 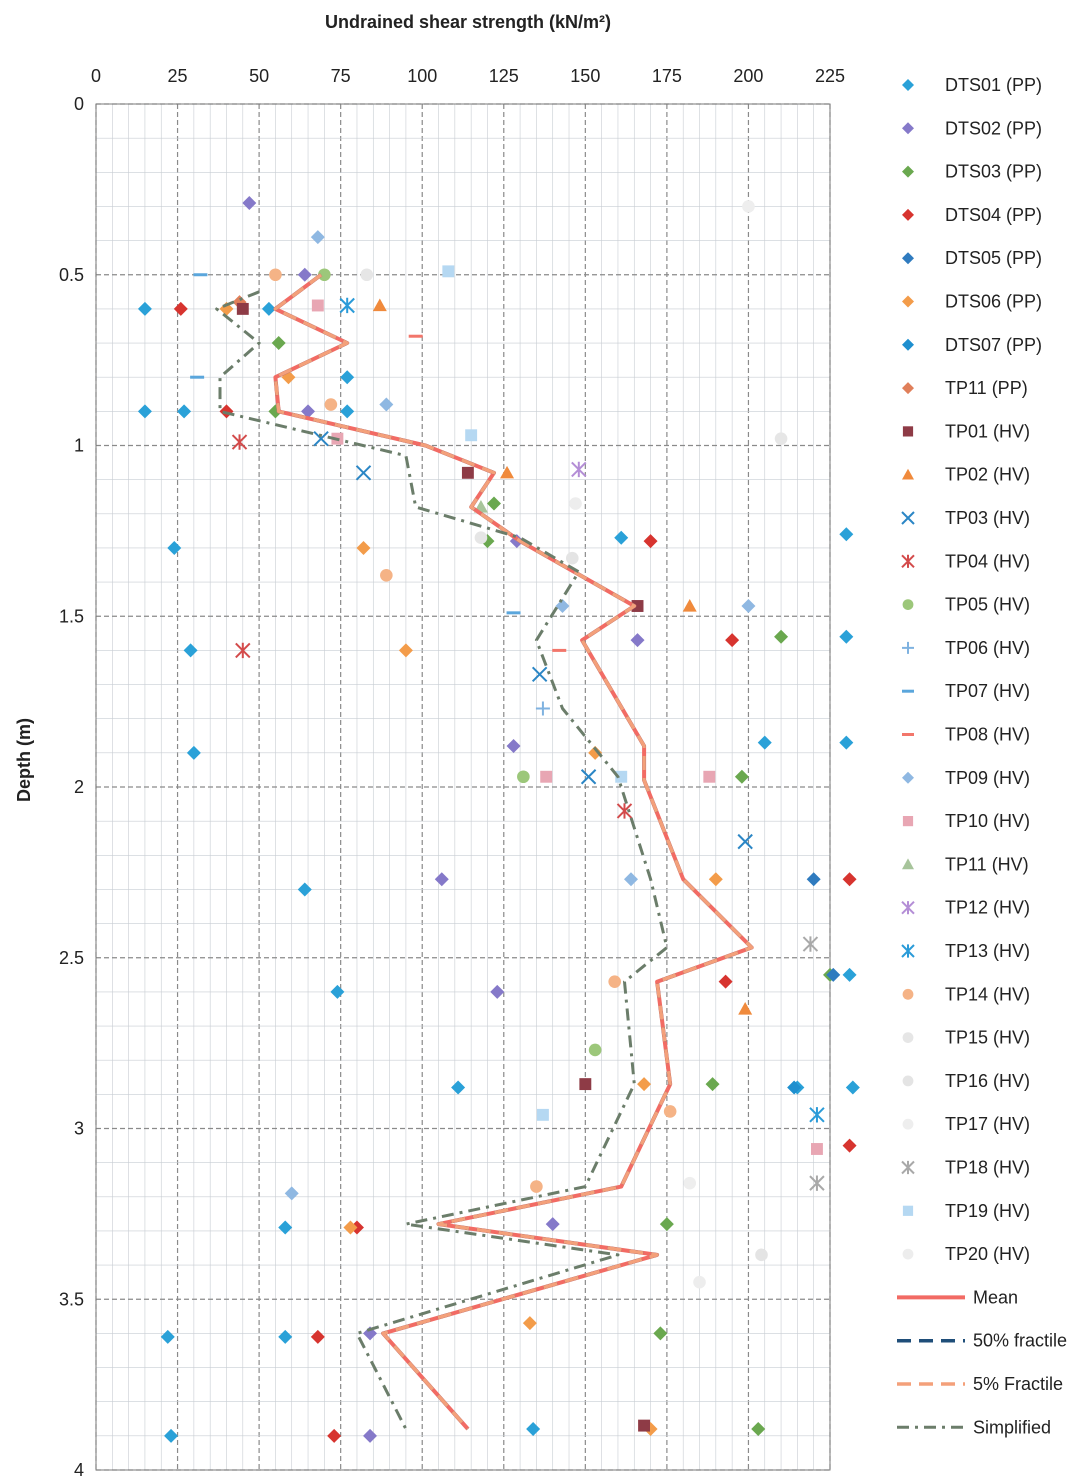 I want to click on legend-item-tp06-hv: TP06 (HV), so click(x=966, y=648).